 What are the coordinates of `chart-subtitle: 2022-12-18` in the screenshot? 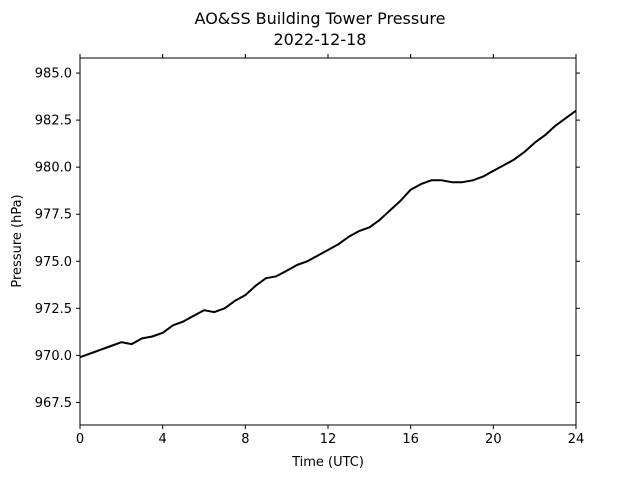 It's located at (320, 39).